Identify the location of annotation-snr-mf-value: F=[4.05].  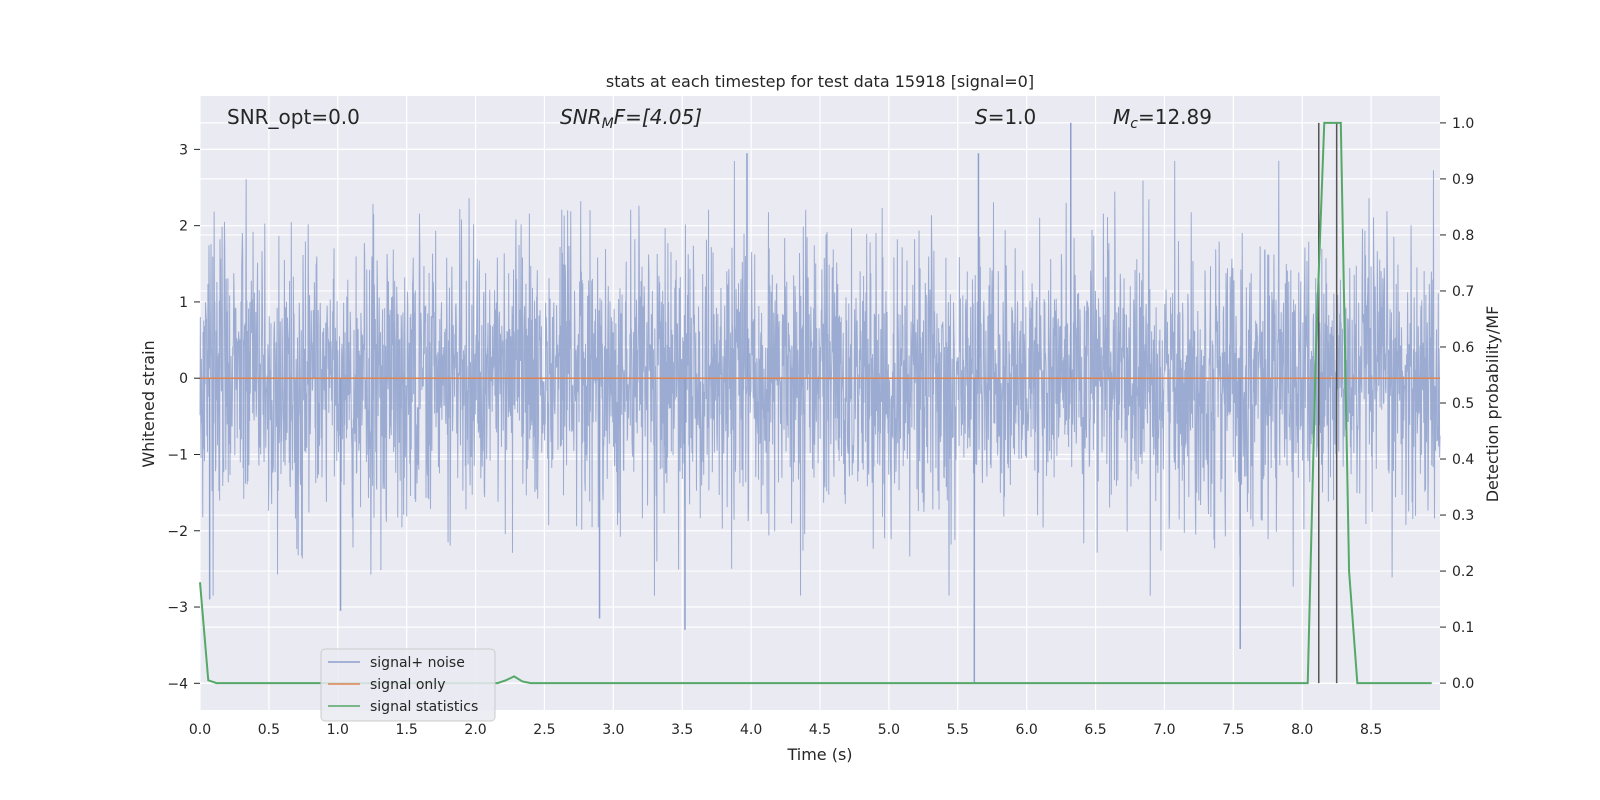
(658, 117).